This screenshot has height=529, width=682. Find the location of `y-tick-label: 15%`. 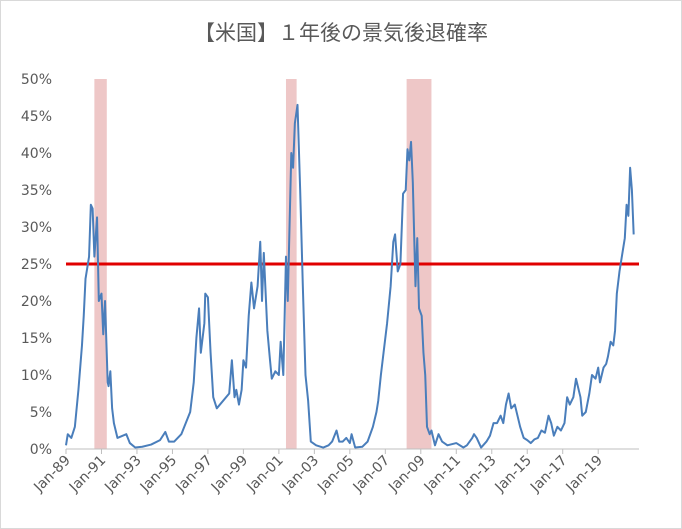

y-tick-label: 15% is located at coordinates (36, 339).